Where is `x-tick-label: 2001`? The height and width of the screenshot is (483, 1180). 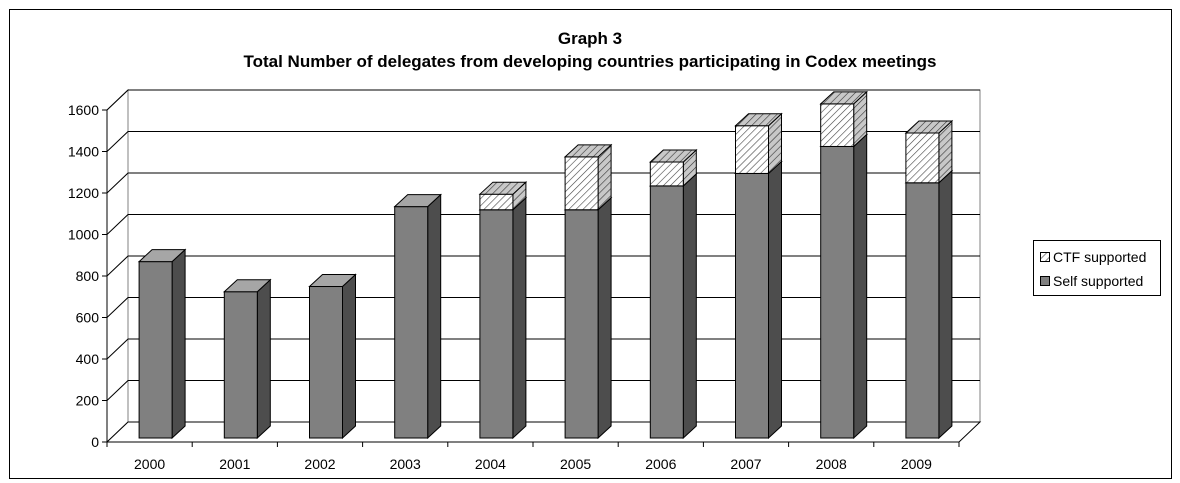
x-tick-label: 2001 is located at coordinates (234, 464).